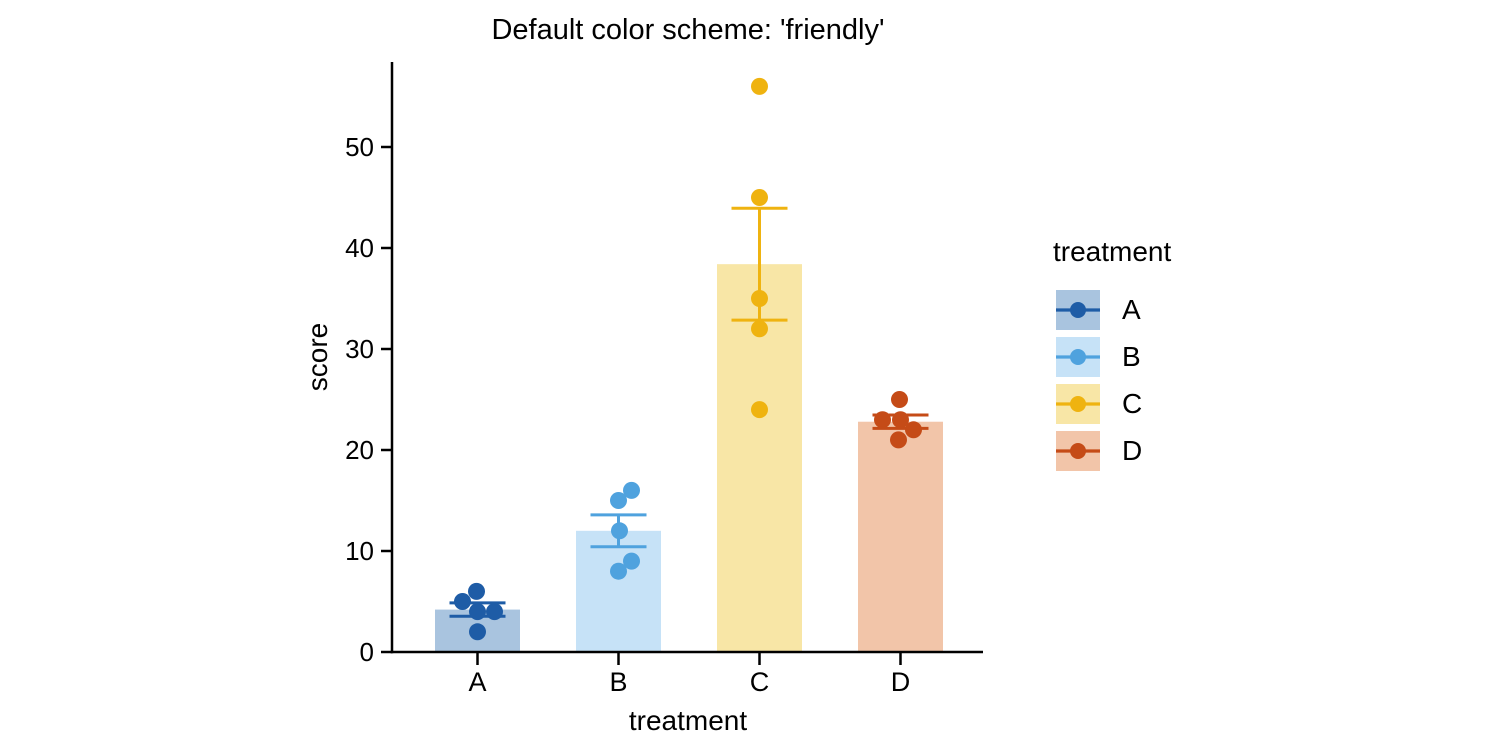  What do you see at coordinates (359, 147) in the screenshot?
I see `y-tick-label: 50` at bounding box center [359, 147].